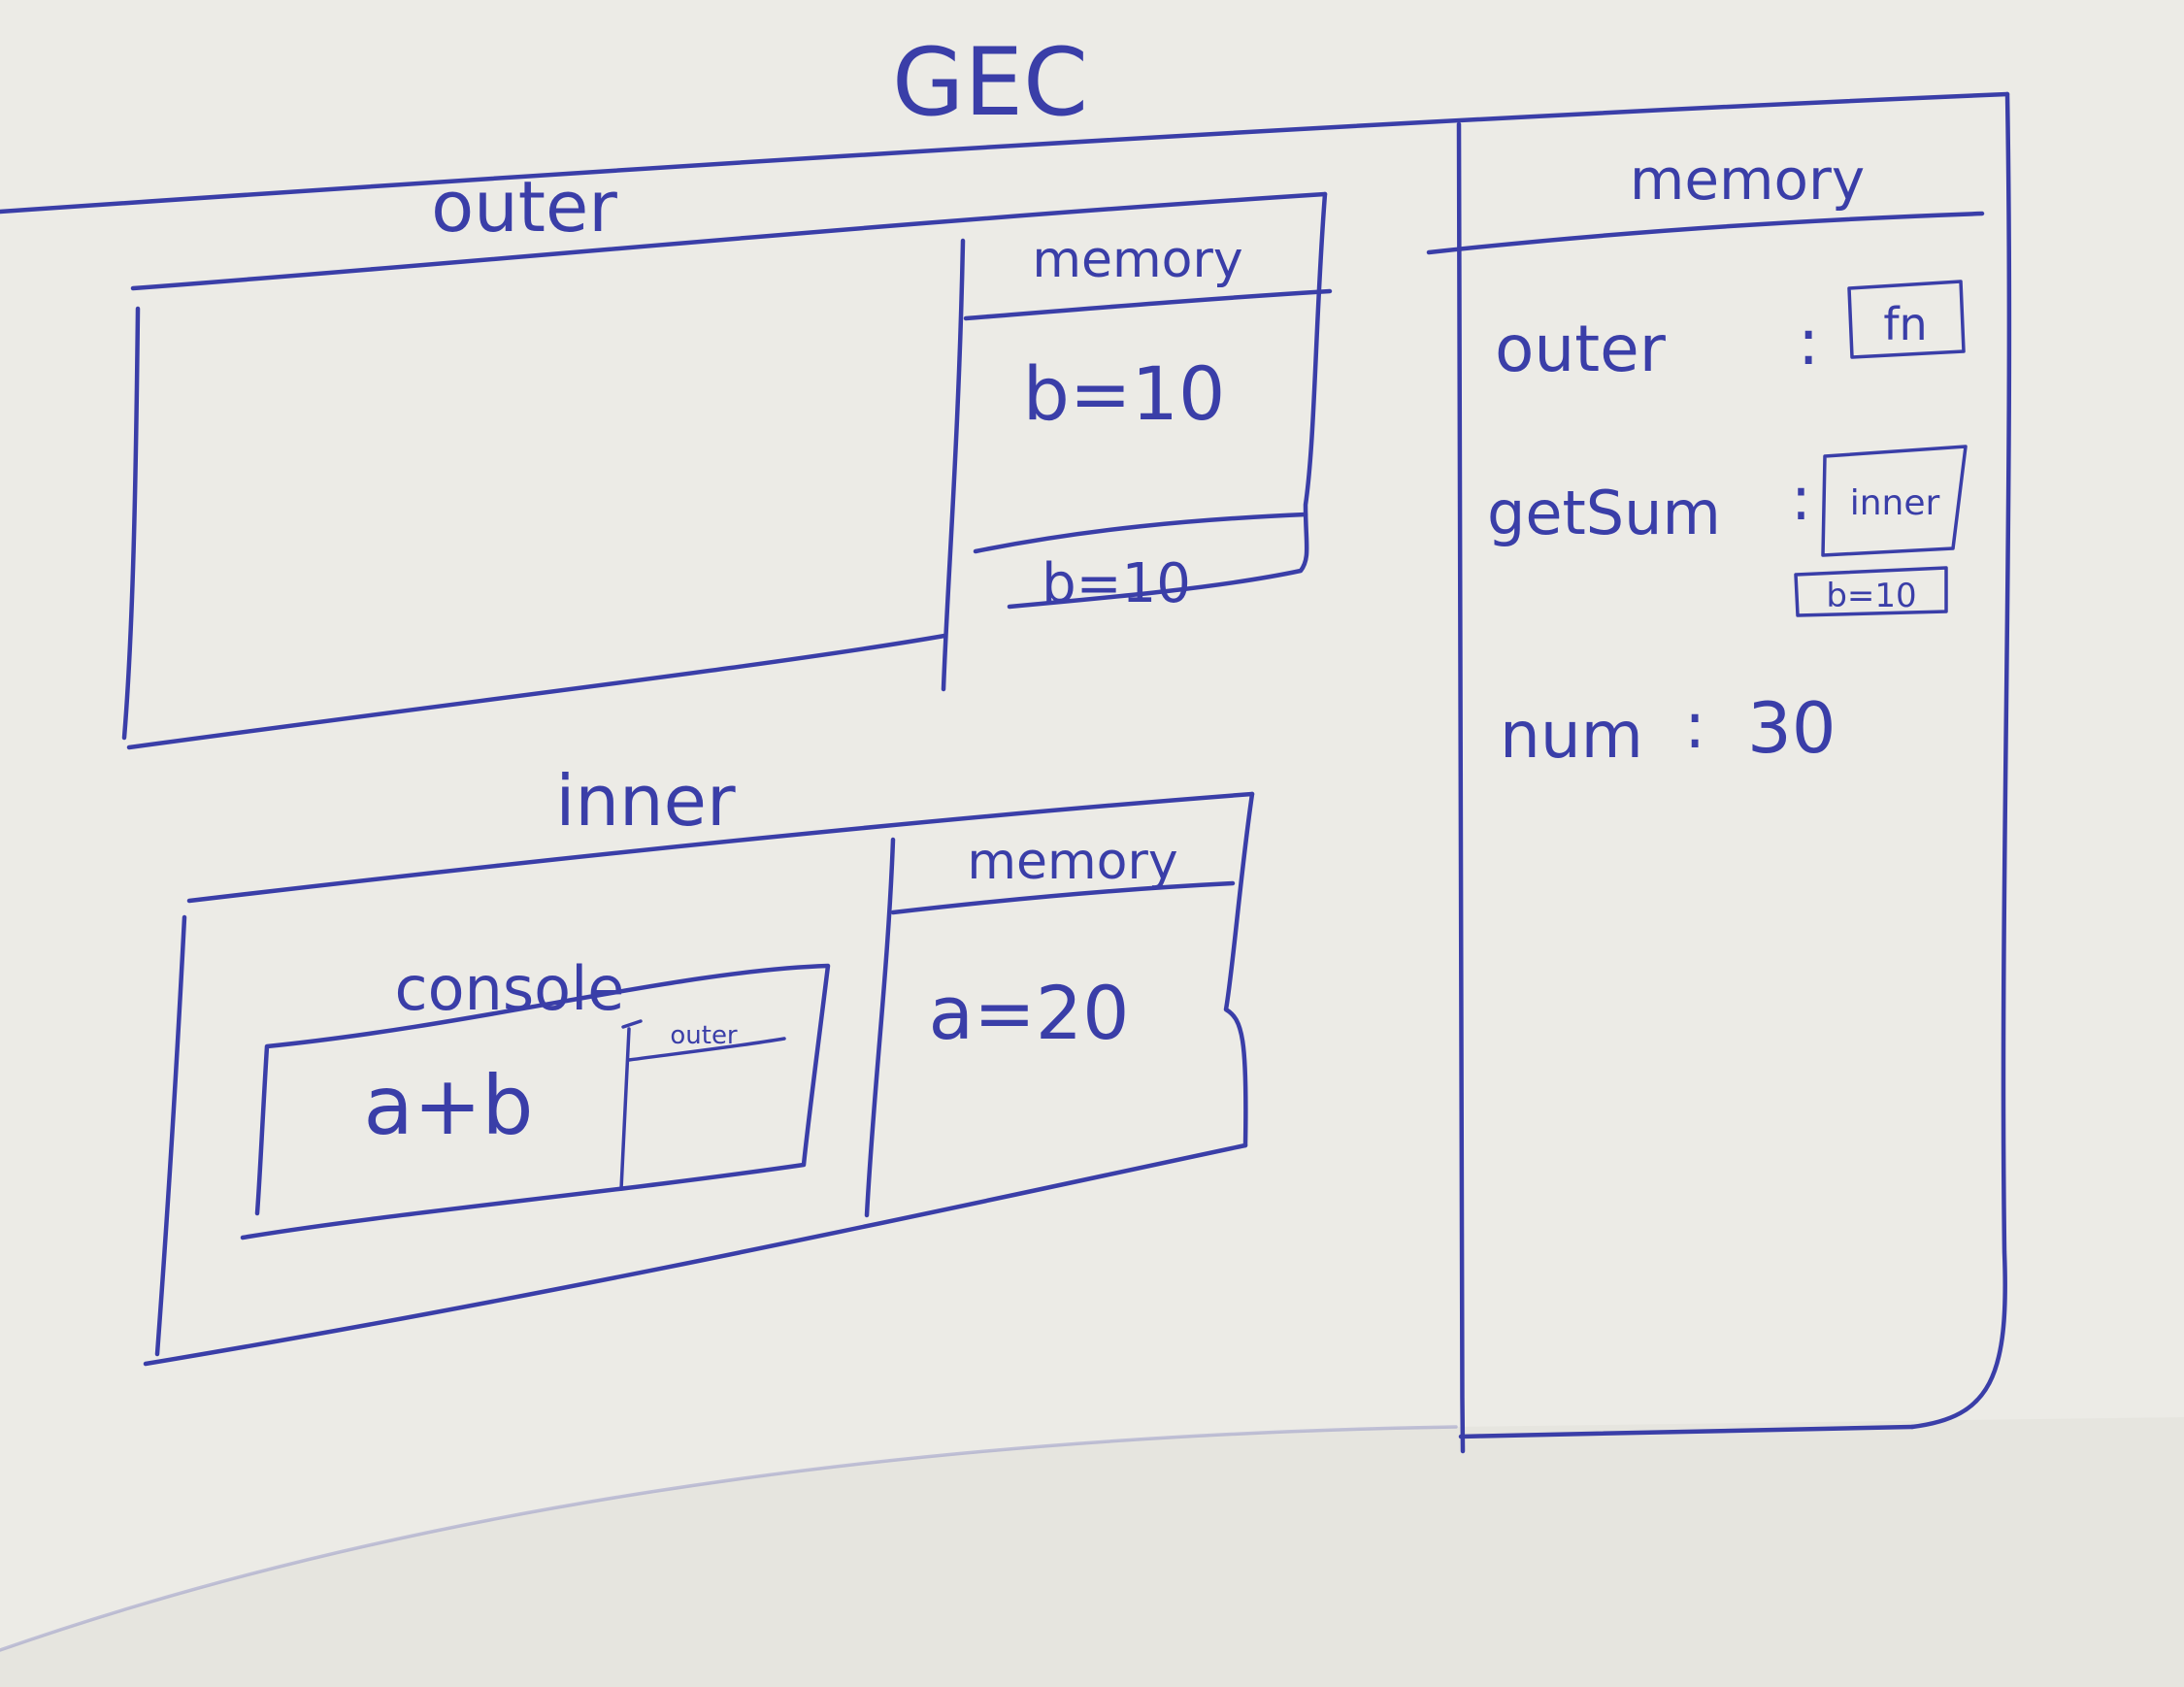  What do you see at coordinates (990, 82) in the screenshot?
I see `gec-title: GEC` at bounding box center [990, 82].